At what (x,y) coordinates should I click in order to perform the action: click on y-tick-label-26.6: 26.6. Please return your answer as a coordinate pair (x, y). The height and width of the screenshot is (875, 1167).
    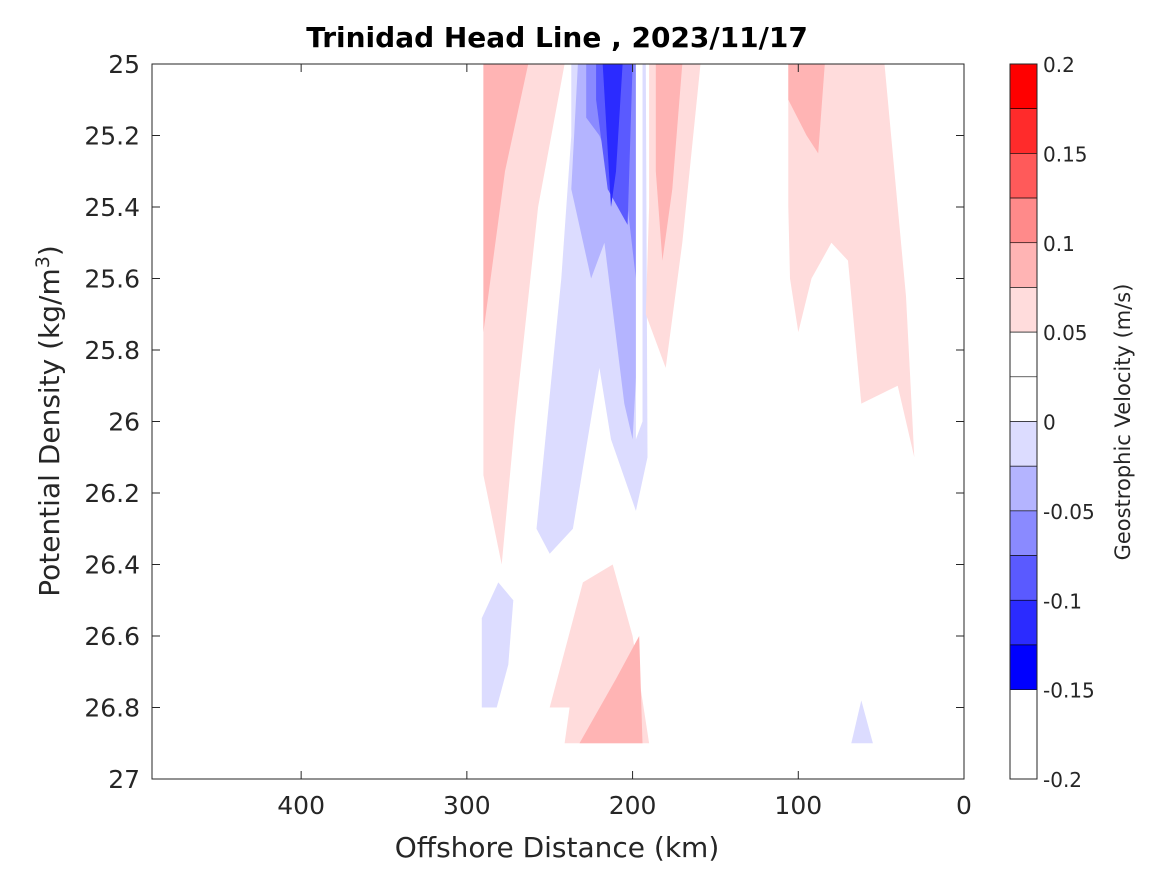
    Looking at the image, I should click on (112, 636).